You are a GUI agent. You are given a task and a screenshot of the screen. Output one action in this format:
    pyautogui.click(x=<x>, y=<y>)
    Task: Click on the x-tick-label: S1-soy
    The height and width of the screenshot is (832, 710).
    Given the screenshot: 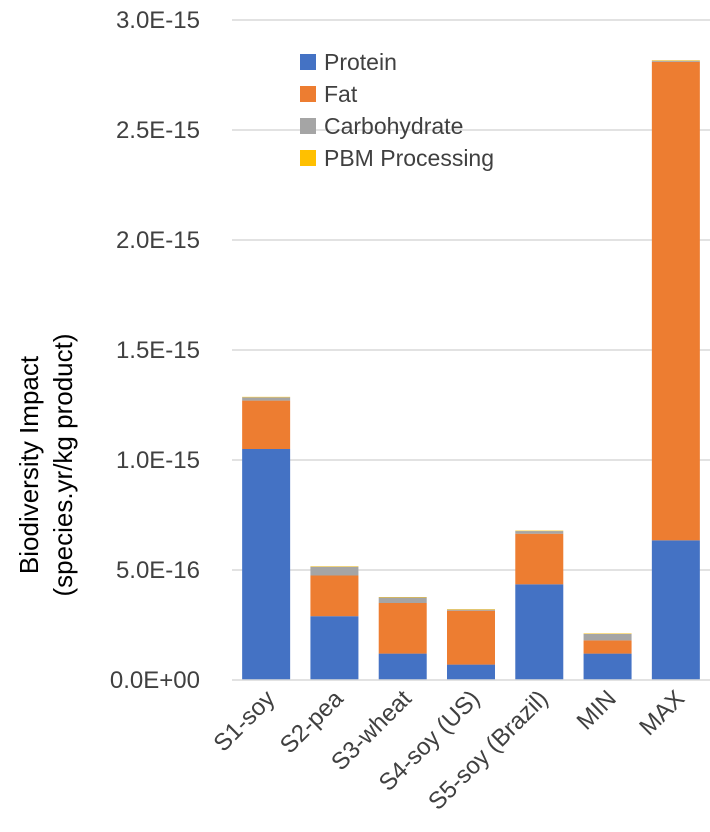 What is the action you would take?
    pyautogui.click(x=244, y=721)
    